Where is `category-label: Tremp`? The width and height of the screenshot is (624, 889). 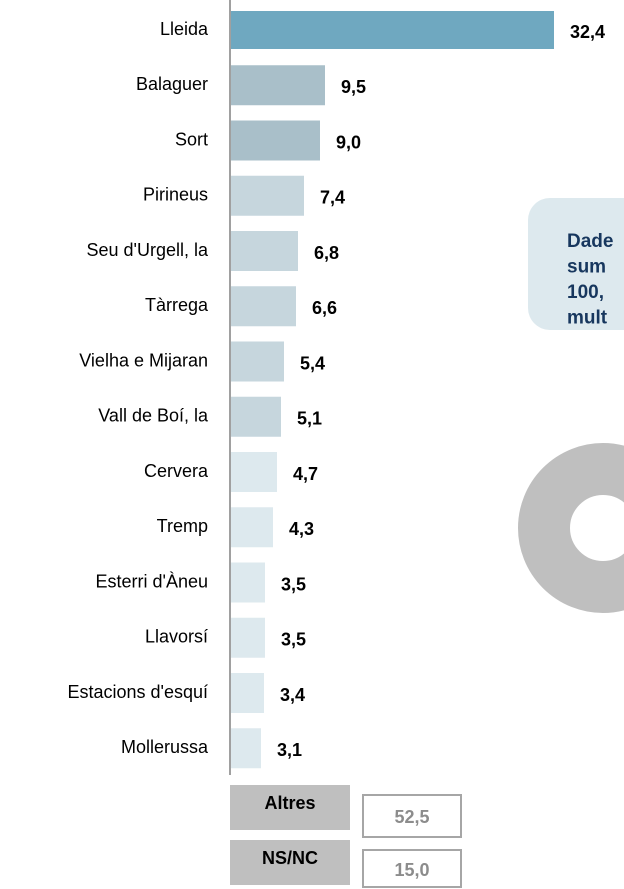
category-label: Tremp is located at coordinates (182, 526).